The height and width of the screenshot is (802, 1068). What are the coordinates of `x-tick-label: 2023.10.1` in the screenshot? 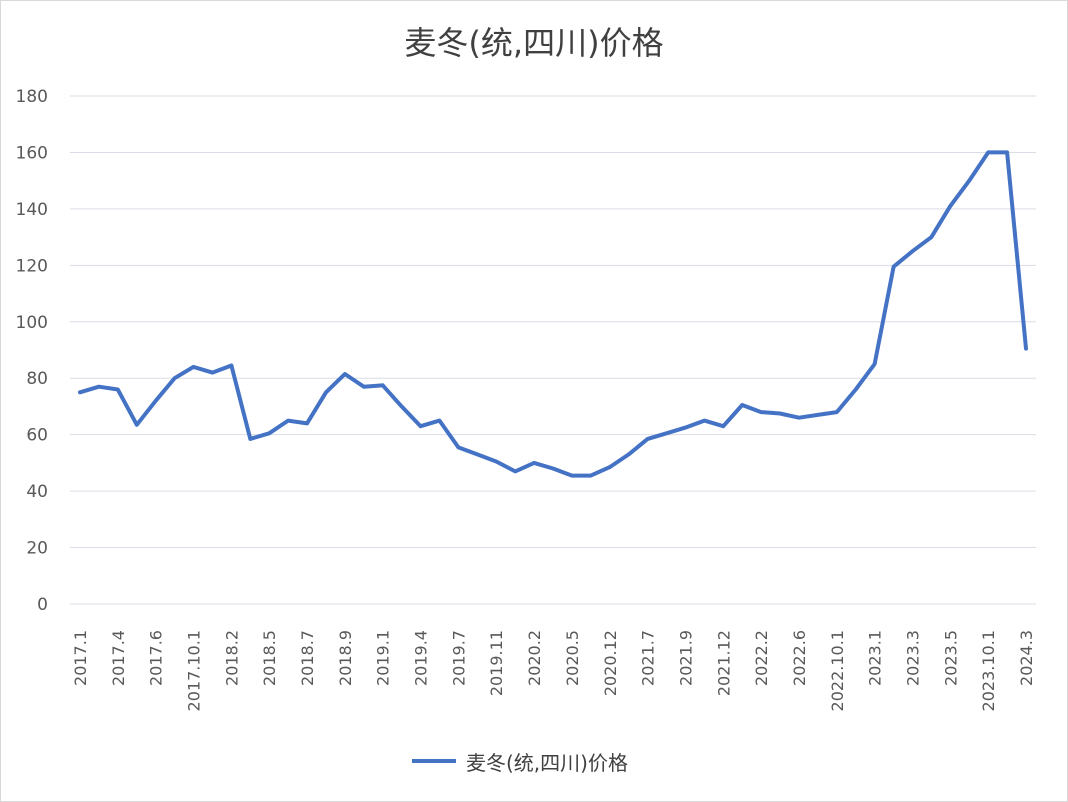 It's located at (988, 670).